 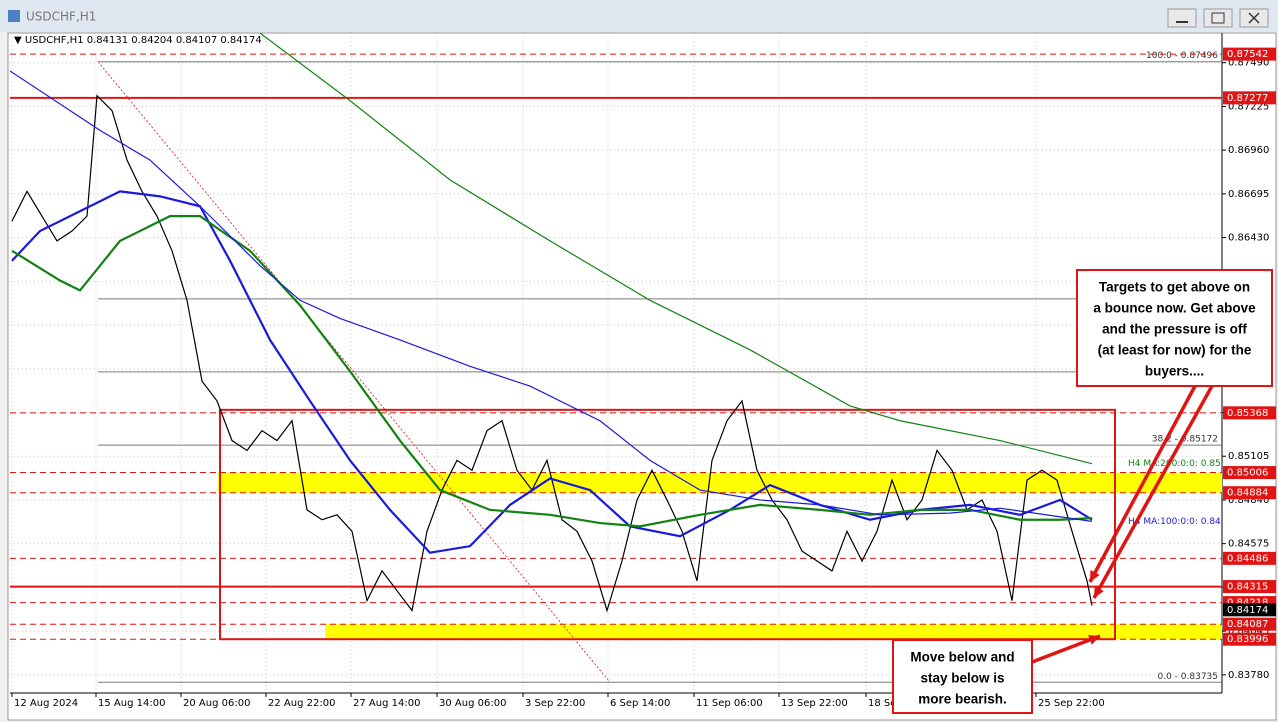 I want to click on price-box-label: 0.84884, so click(x=1247, y=493).